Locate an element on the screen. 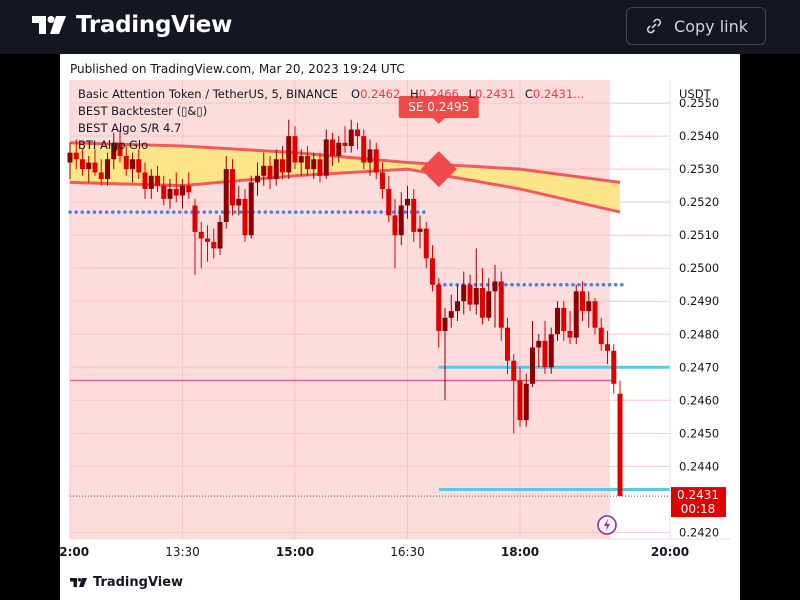 Image resolution: width=800 pixels, height=600 pixels. signal-label-pointer is located at coordinates (438, 121).